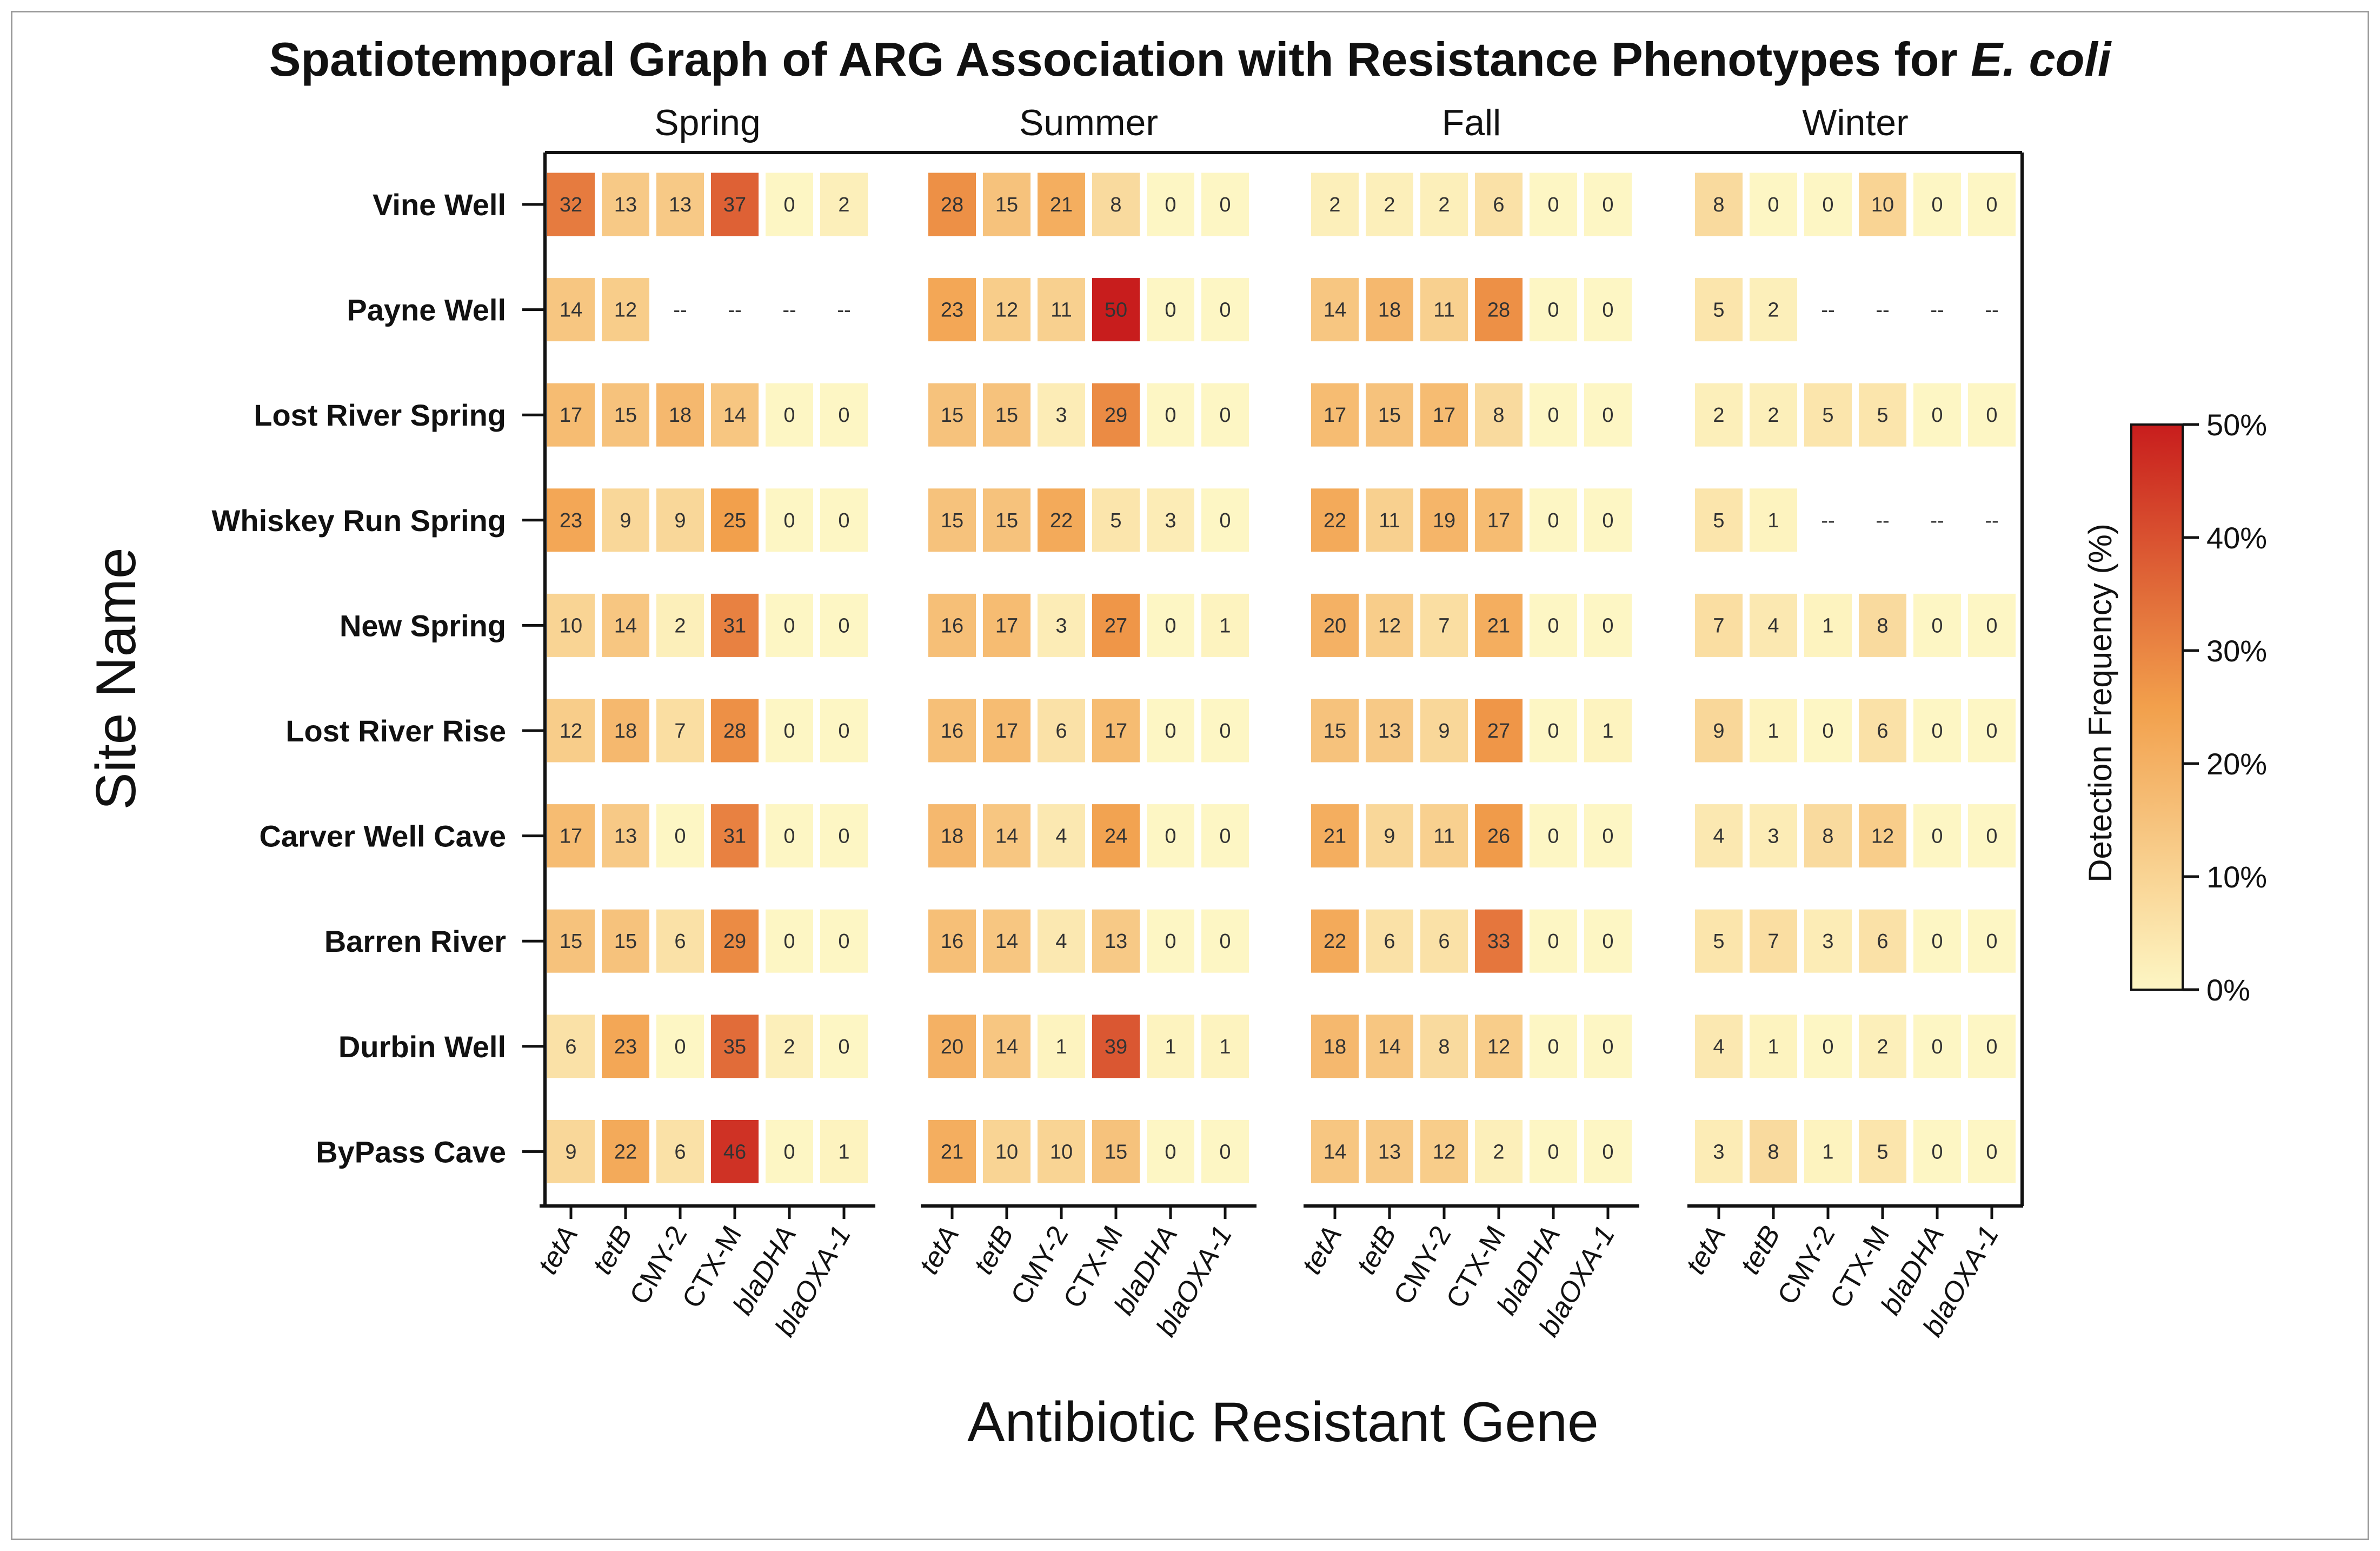  Describe the element at coordinates (1773, 1152) in the screenshot. I see `heatmap-cell-label: 8` at that location.